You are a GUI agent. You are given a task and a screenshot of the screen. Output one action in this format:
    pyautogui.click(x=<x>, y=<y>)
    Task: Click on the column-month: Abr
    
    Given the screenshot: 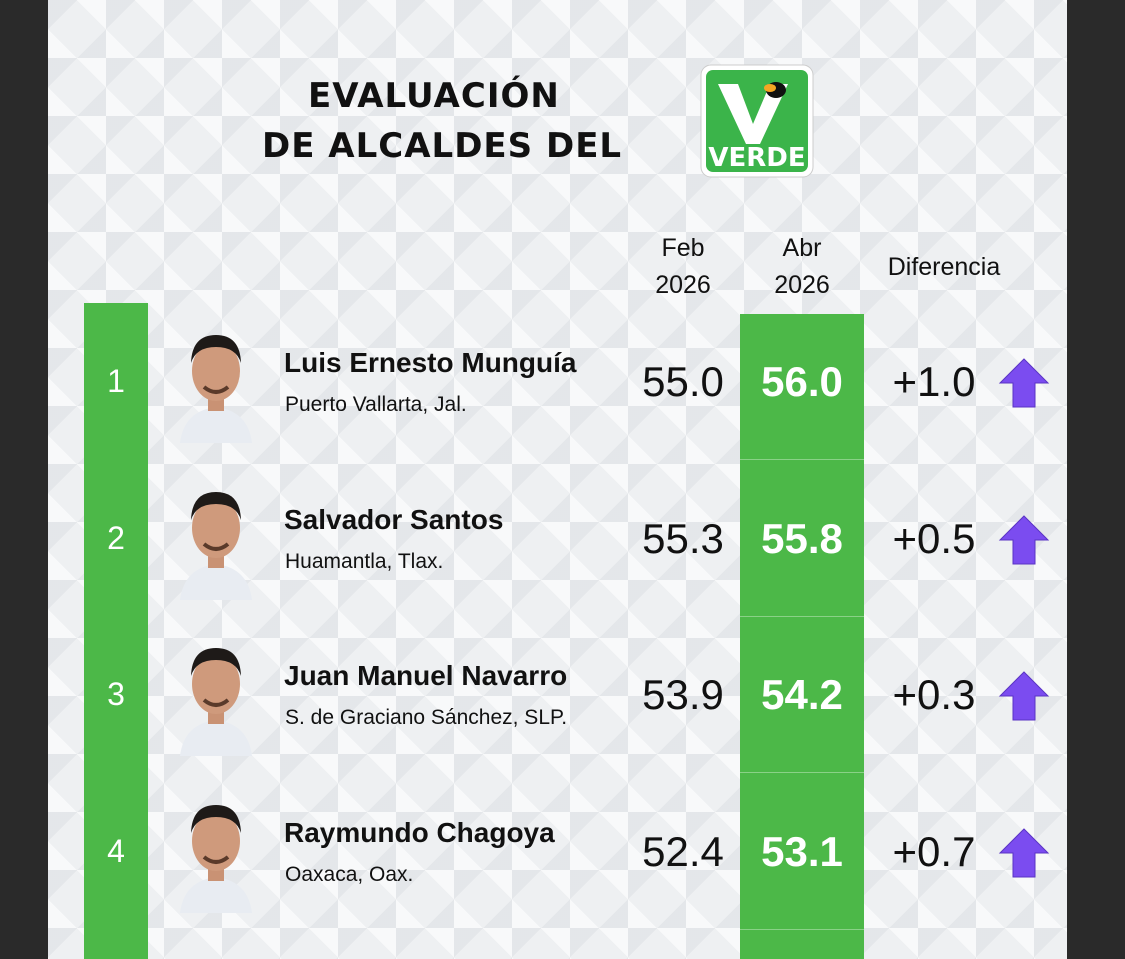 What is the action you would take?
    pyautogui.click(x=802, y=248)
    